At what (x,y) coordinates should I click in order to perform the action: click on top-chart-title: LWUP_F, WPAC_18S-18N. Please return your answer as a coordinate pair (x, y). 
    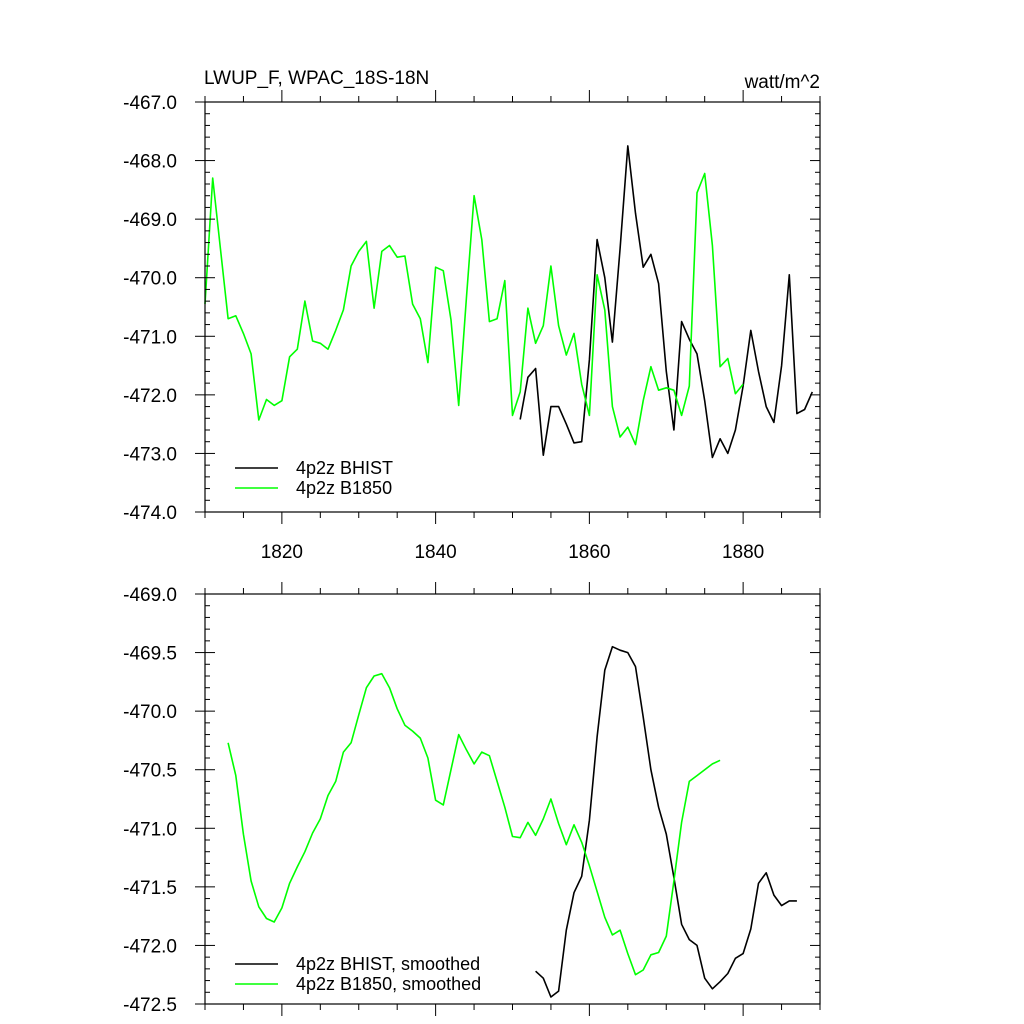
    Looking at the image, I should click on (316, 78).